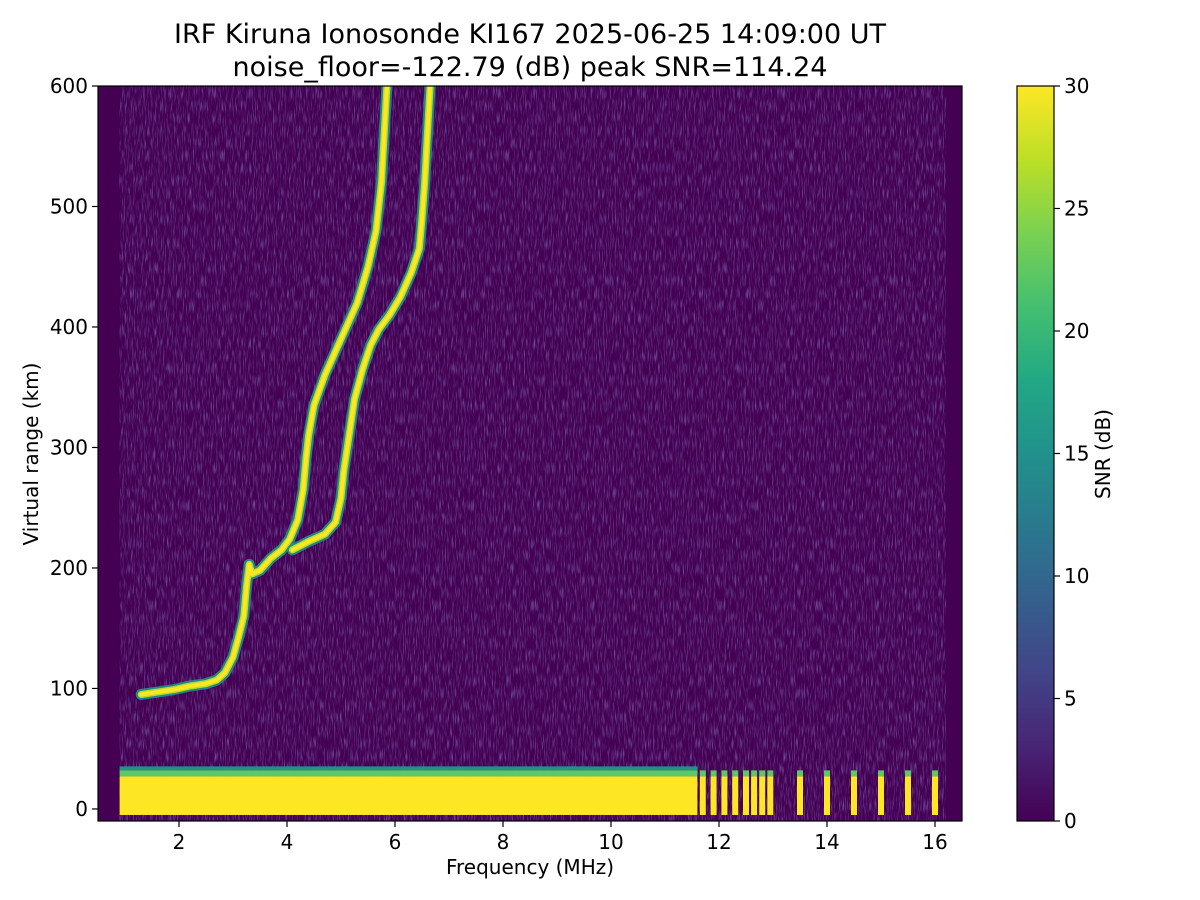  What do you see at coordinates (1103, 454) in the screenshot?
I see `colorbar-label: SNR (dB)` at bounding box center [1103, 454].